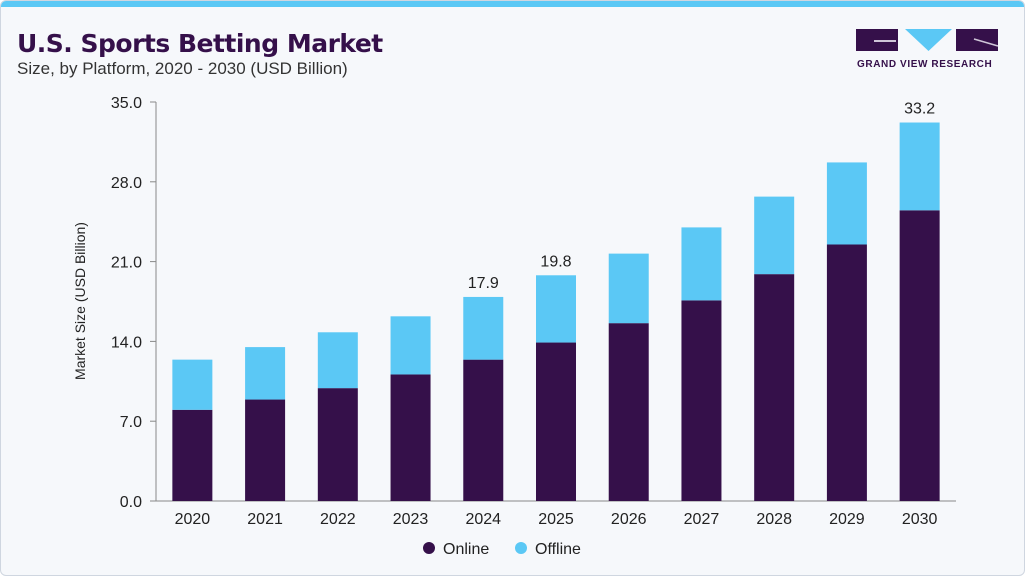  What do you see at coordinates (774, 235) in the screenshot?
I see `bar-offline-2028` at bounding box center [774, 235].